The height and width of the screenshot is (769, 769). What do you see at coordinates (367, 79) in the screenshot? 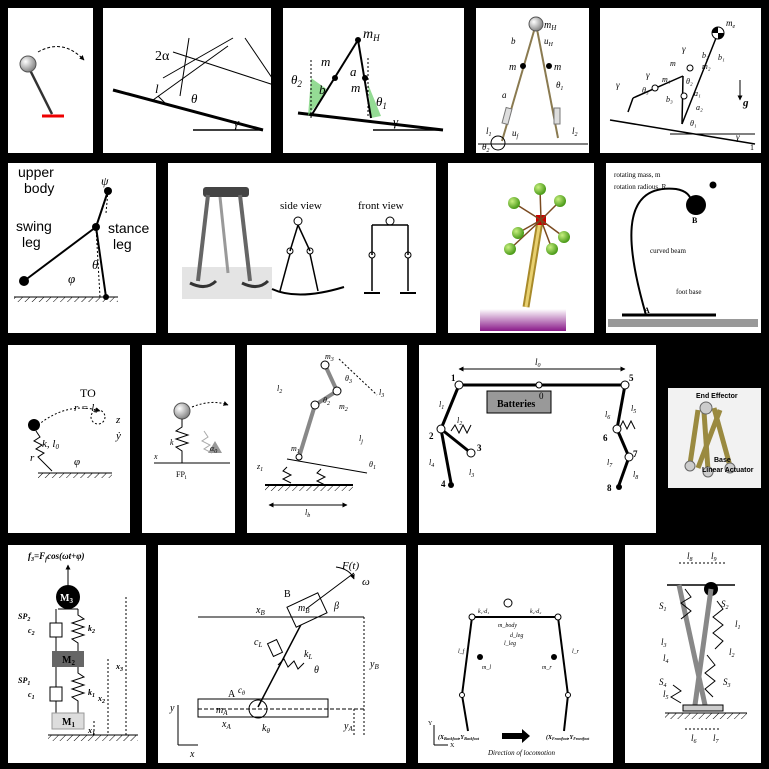
I see `compass-walker-diagram: mH m a b m θ2 θ1 γ` at bounding box center [367, 79].